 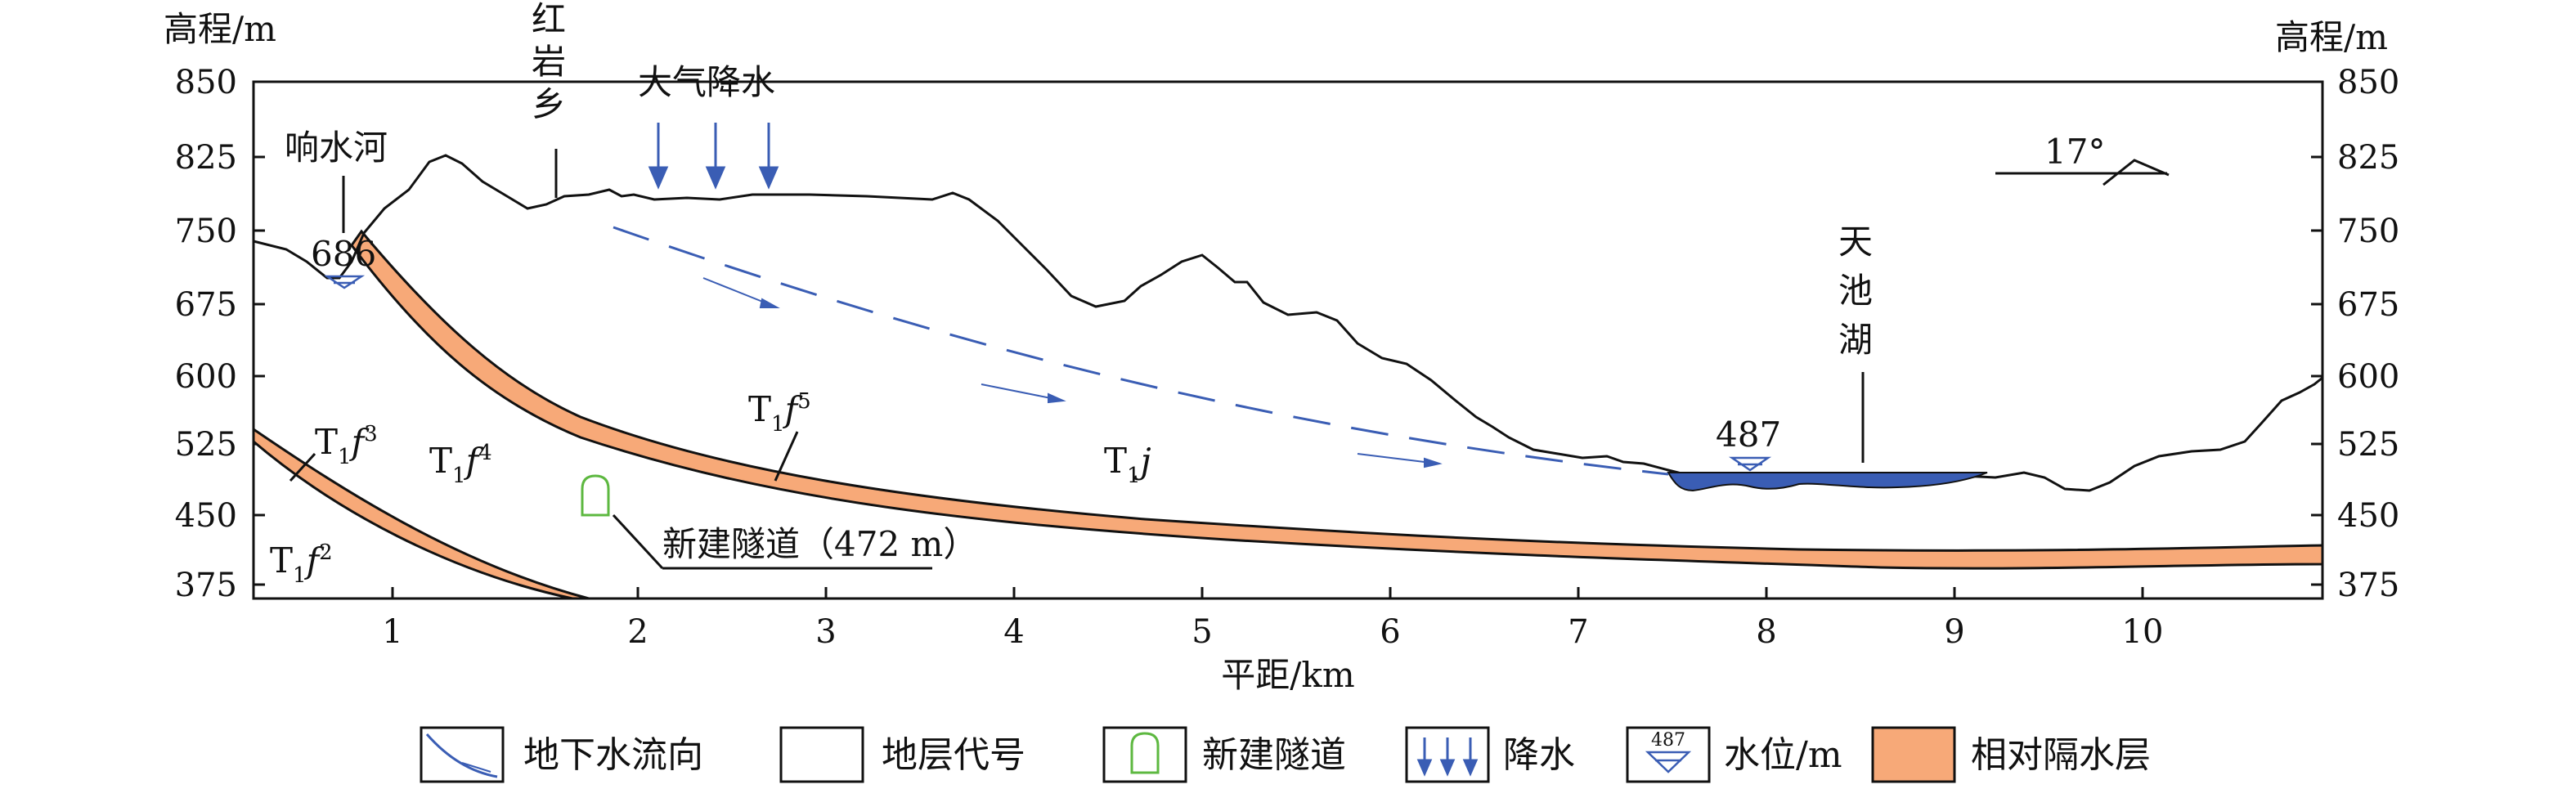 I want to click on stratum-t1j: T1j, so click(x=1127, y=464).